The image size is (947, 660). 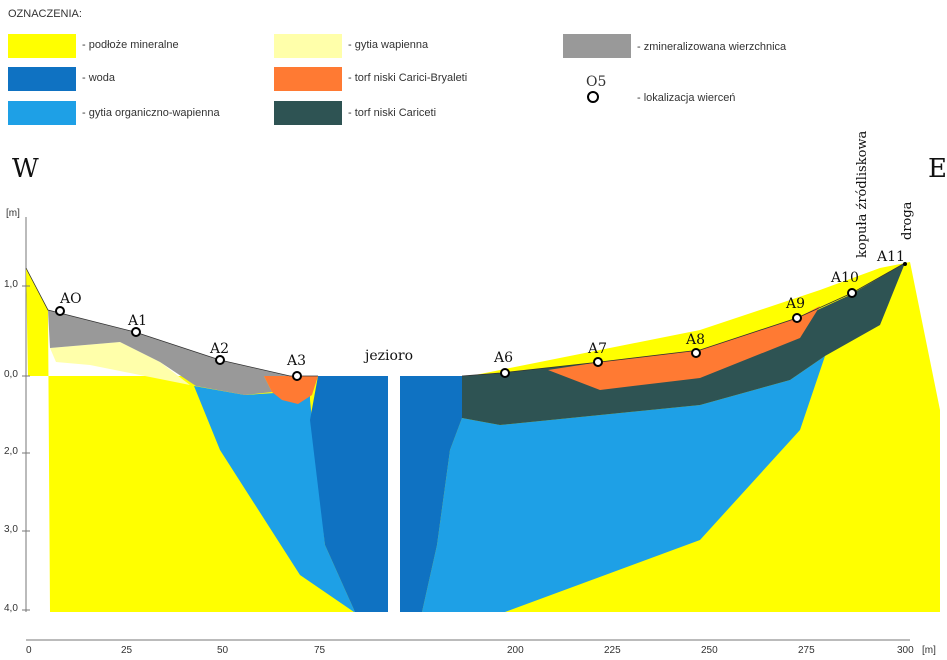 I want to click on lake-label: jezioro, so click(x=389, y=356).